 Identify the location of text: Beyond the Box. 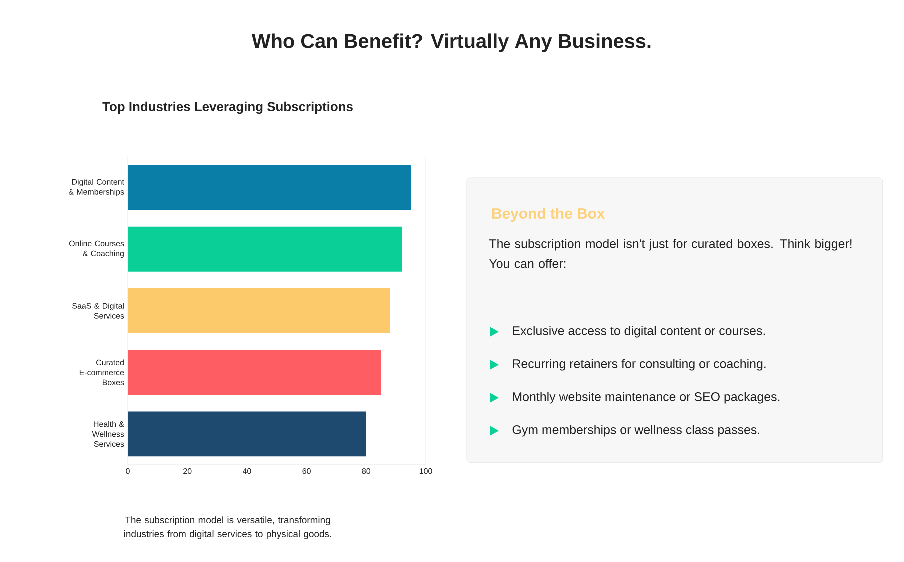
(549, 215).